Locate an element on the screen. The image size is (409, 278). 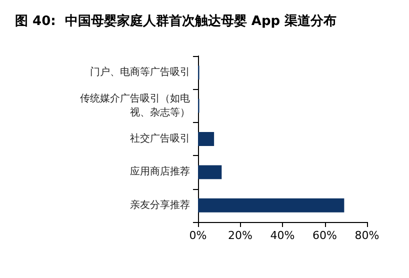
y-tick-label: 门户、电商等广告吸引 is located at coordinates (140, 72).